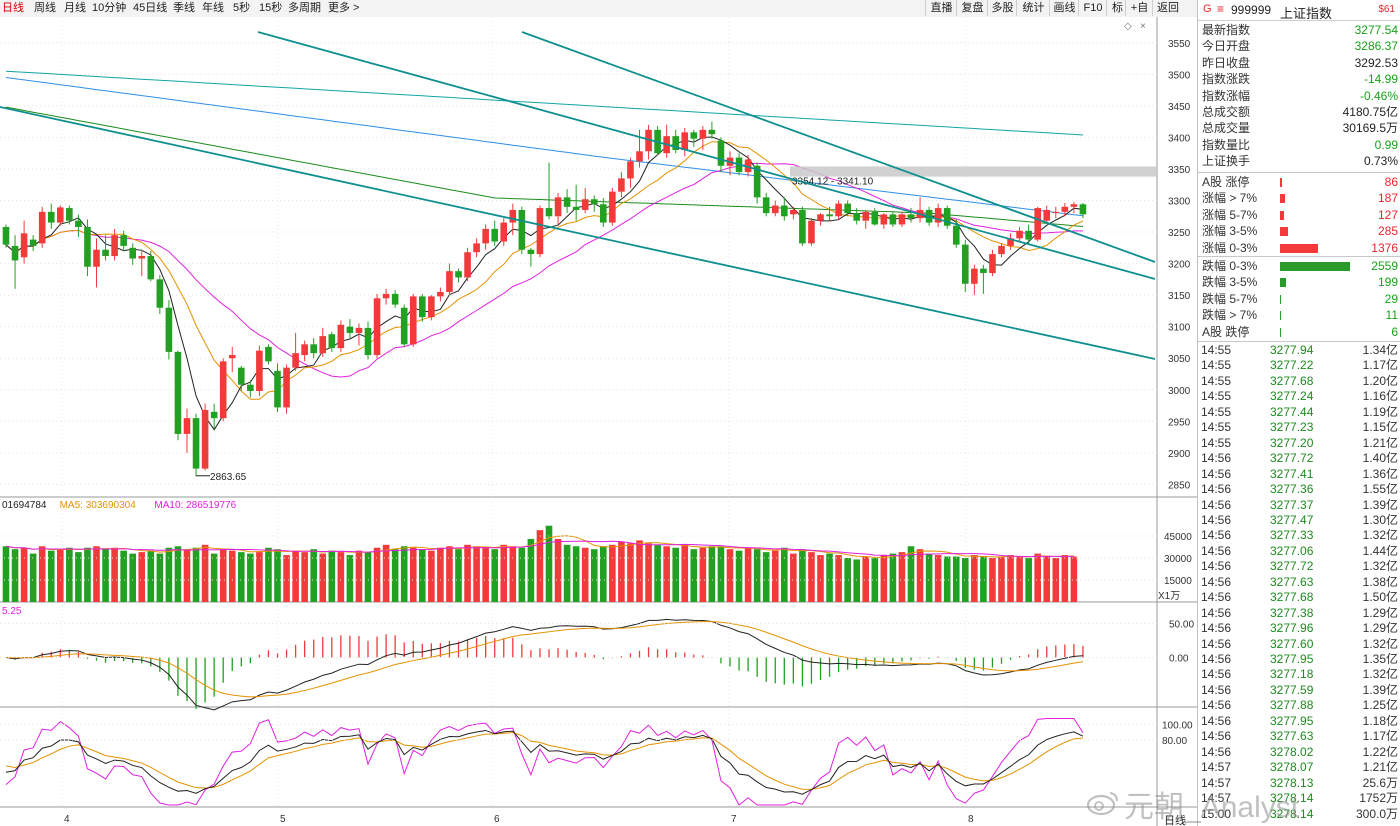 This screenshot has width=1400, height=826. I want to click on tick-row: 14:56 3277.36 1.55亿, so click(1299, 489).